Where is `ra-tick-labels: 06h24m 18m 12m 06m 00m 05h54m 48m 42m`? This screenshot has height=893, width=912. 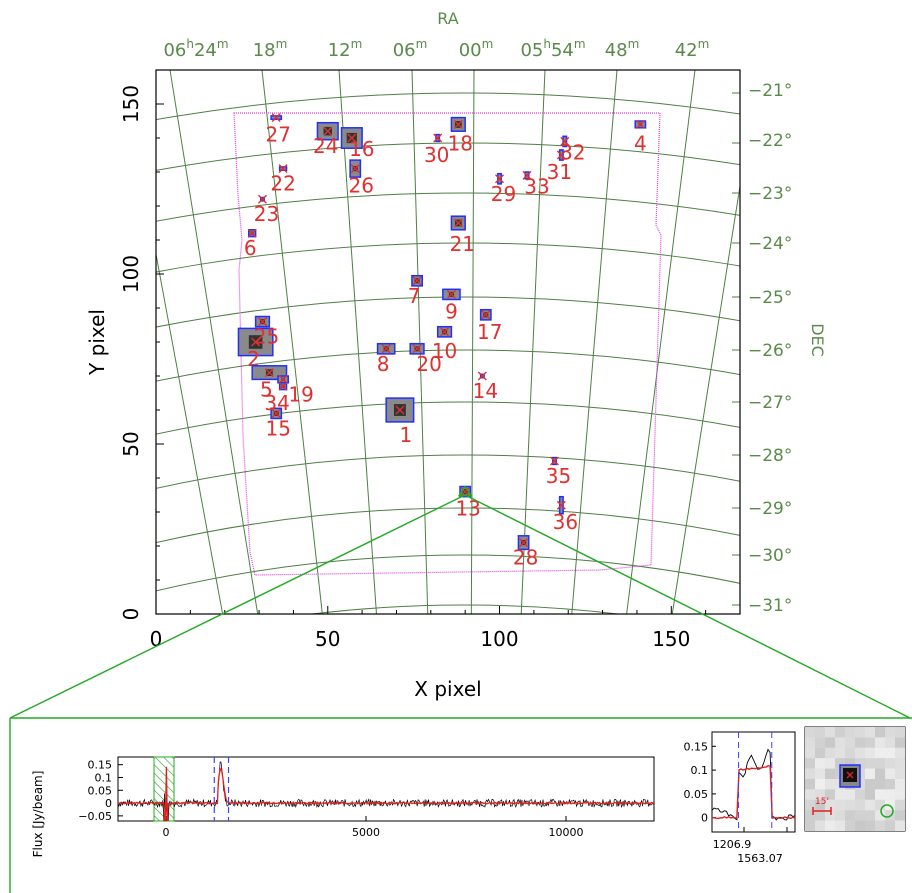
ra-tick-labels: 06h24m 18m 12m 06m 00m 05h54m 48m 42m is located at coordinates (436, 49).